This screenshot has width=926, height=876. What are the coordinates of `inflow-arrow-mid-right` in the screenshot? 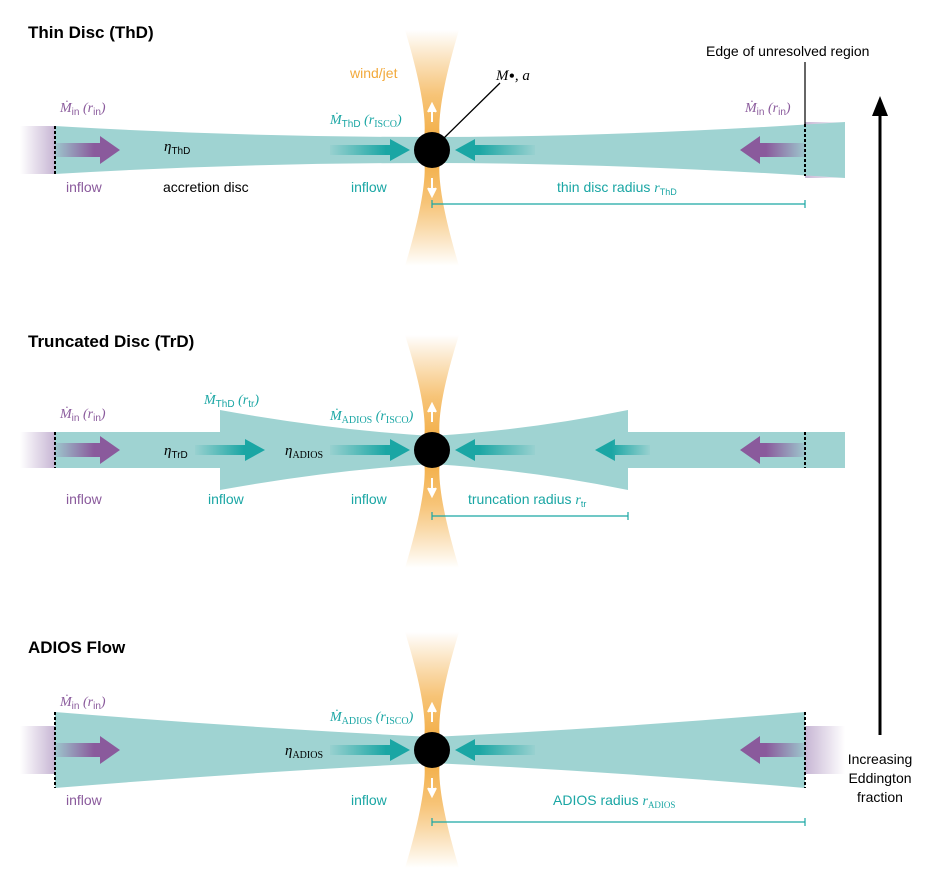 It's located at (622, 450).